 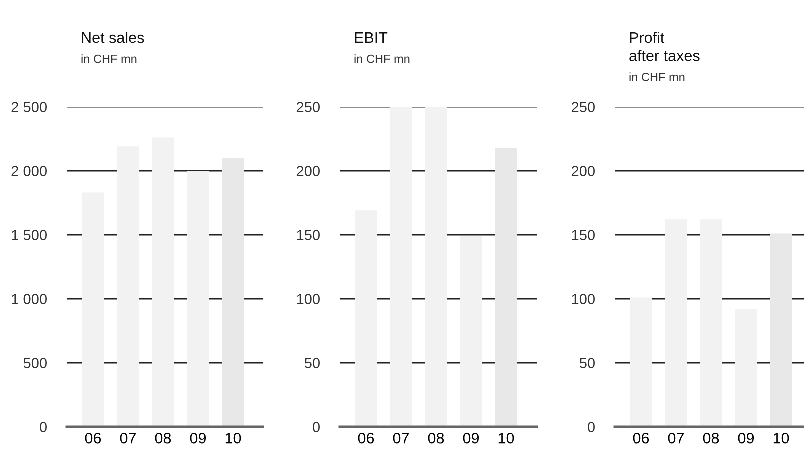 What do you see at coordinates (113, 38) in the screenshot?
I see `chart-title: Net sales` at bounding box center [113, 38].